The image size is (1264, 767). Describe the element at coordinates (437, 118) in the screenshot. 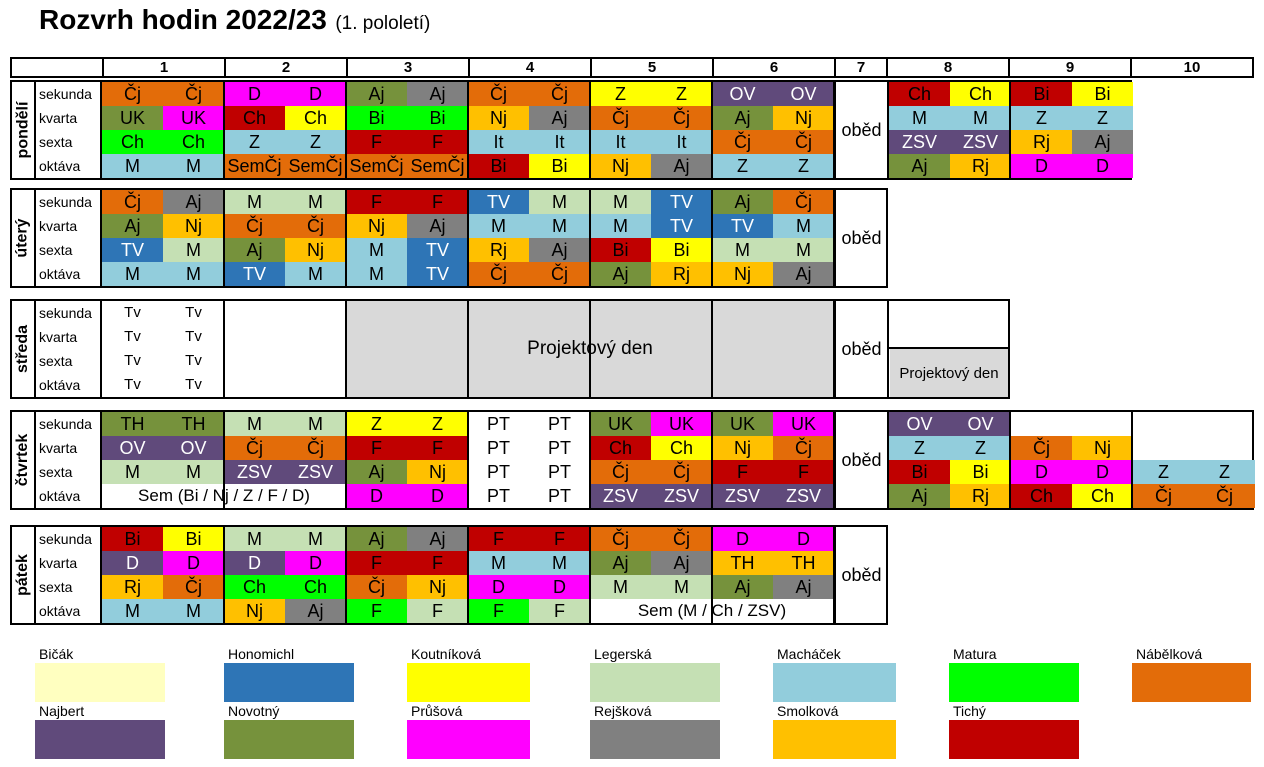

I see `lesson-cell: Bi` at that location.